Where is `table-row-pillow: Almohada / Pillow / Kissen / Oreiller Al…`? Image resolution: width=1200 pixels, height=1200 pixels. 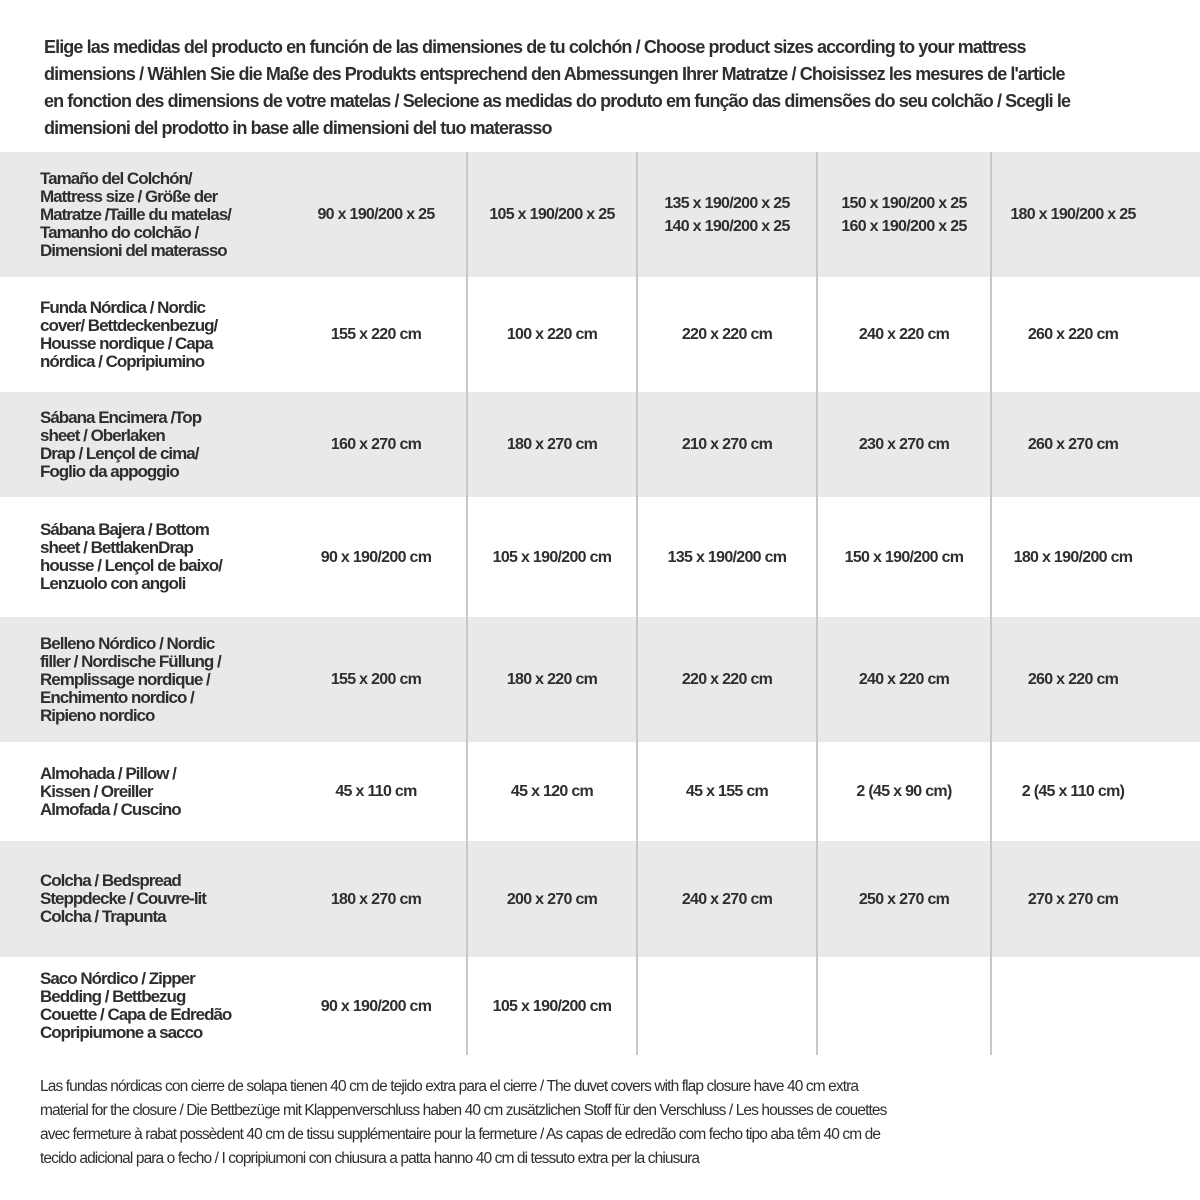
table-row-pillow: Almohada / Pillow / Kissen / Oreiller Al… is located at coordinates (600, 791).